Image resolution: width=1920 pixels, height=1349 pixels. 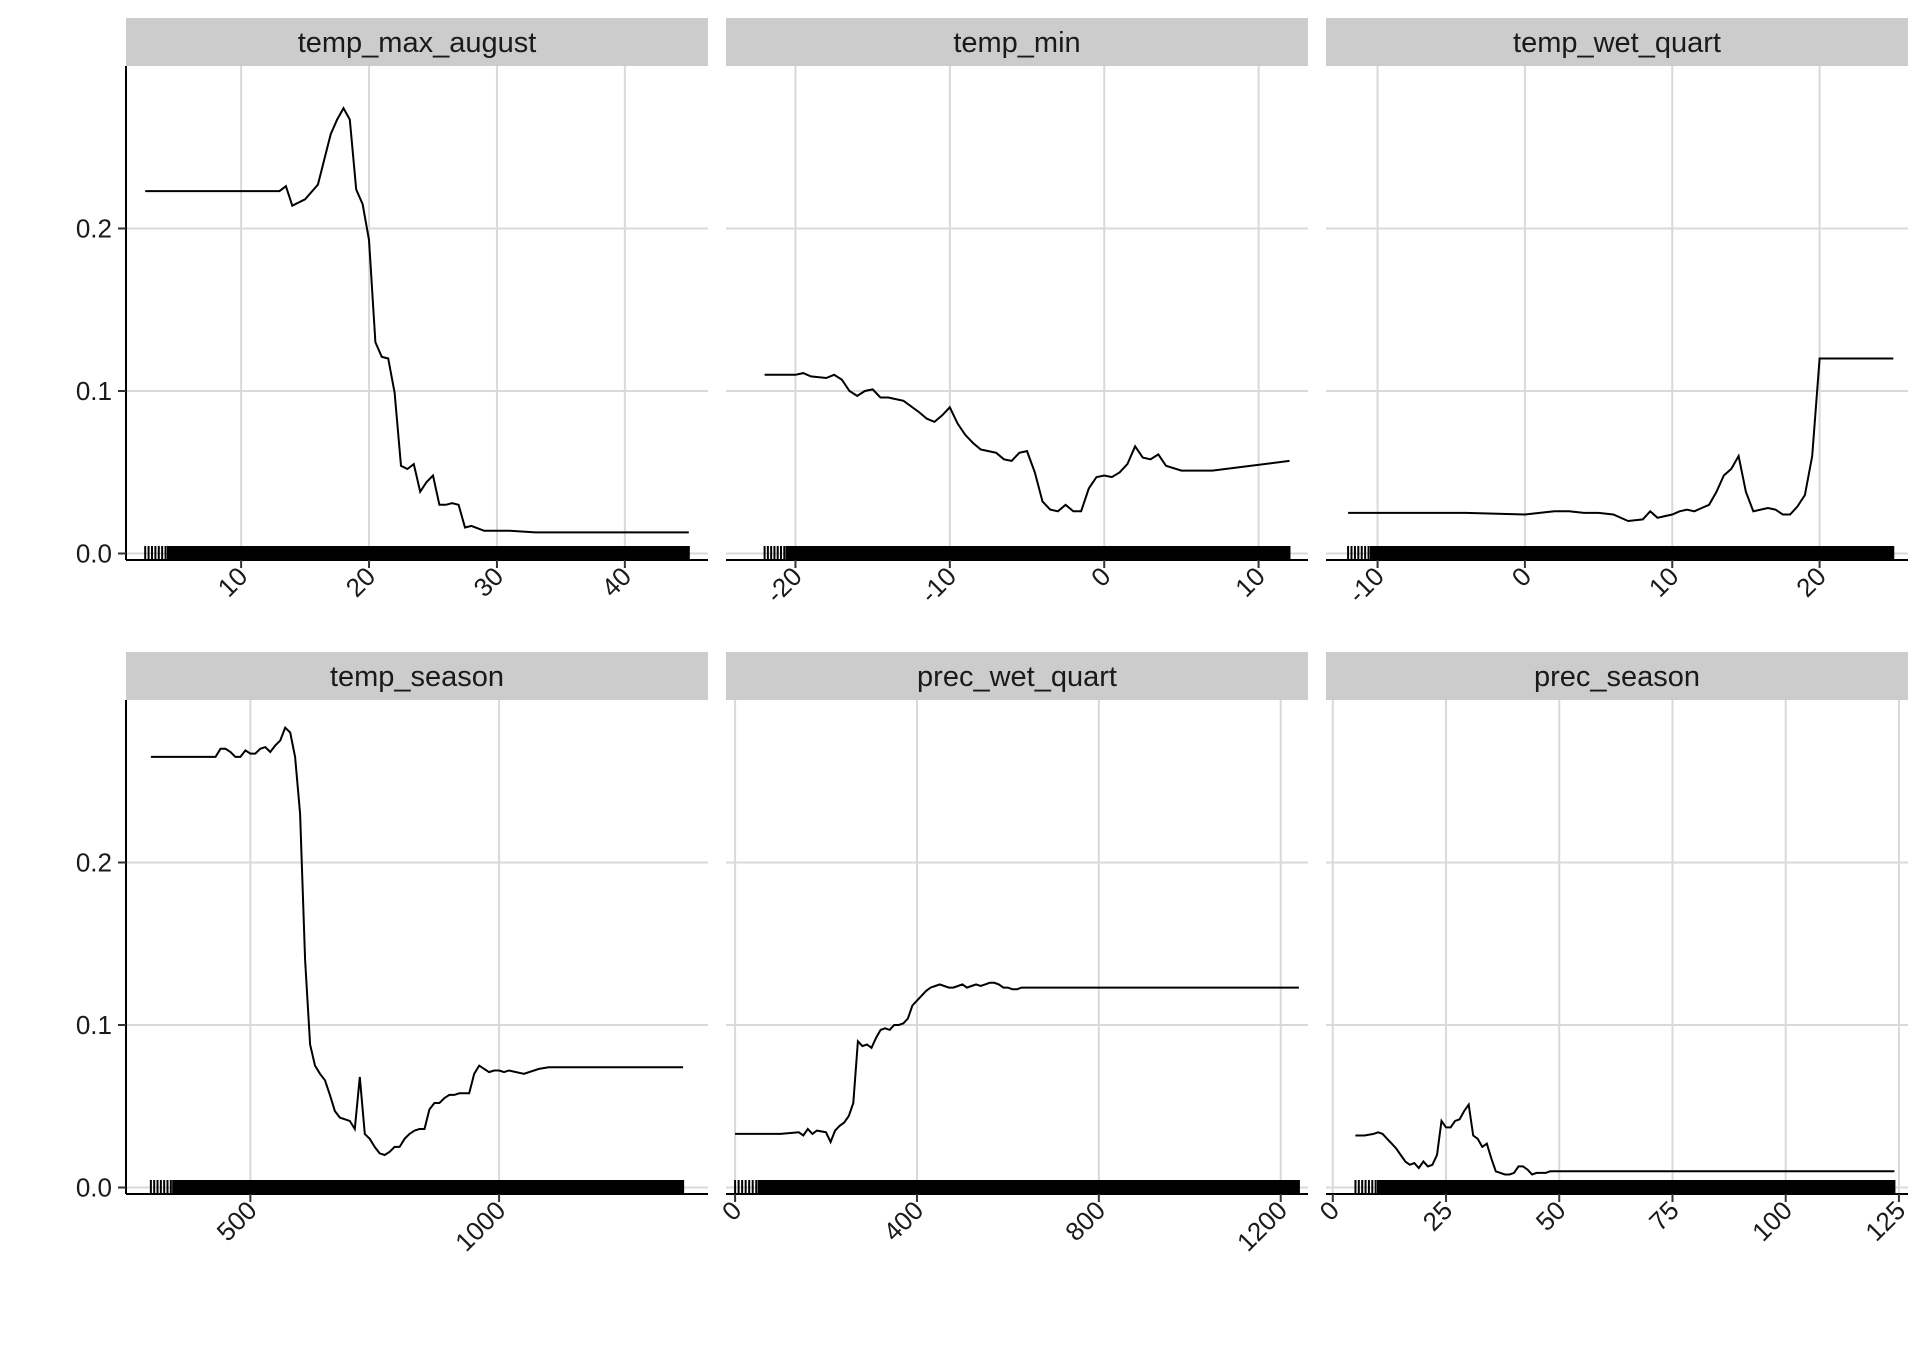 I want to click on x-tick-label: 40, so click(x=616, y=582).